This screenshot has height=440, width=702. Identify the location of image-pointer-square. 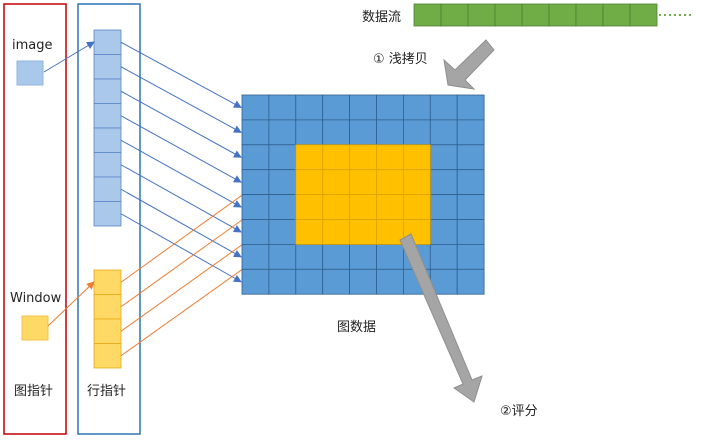
(30, 73).